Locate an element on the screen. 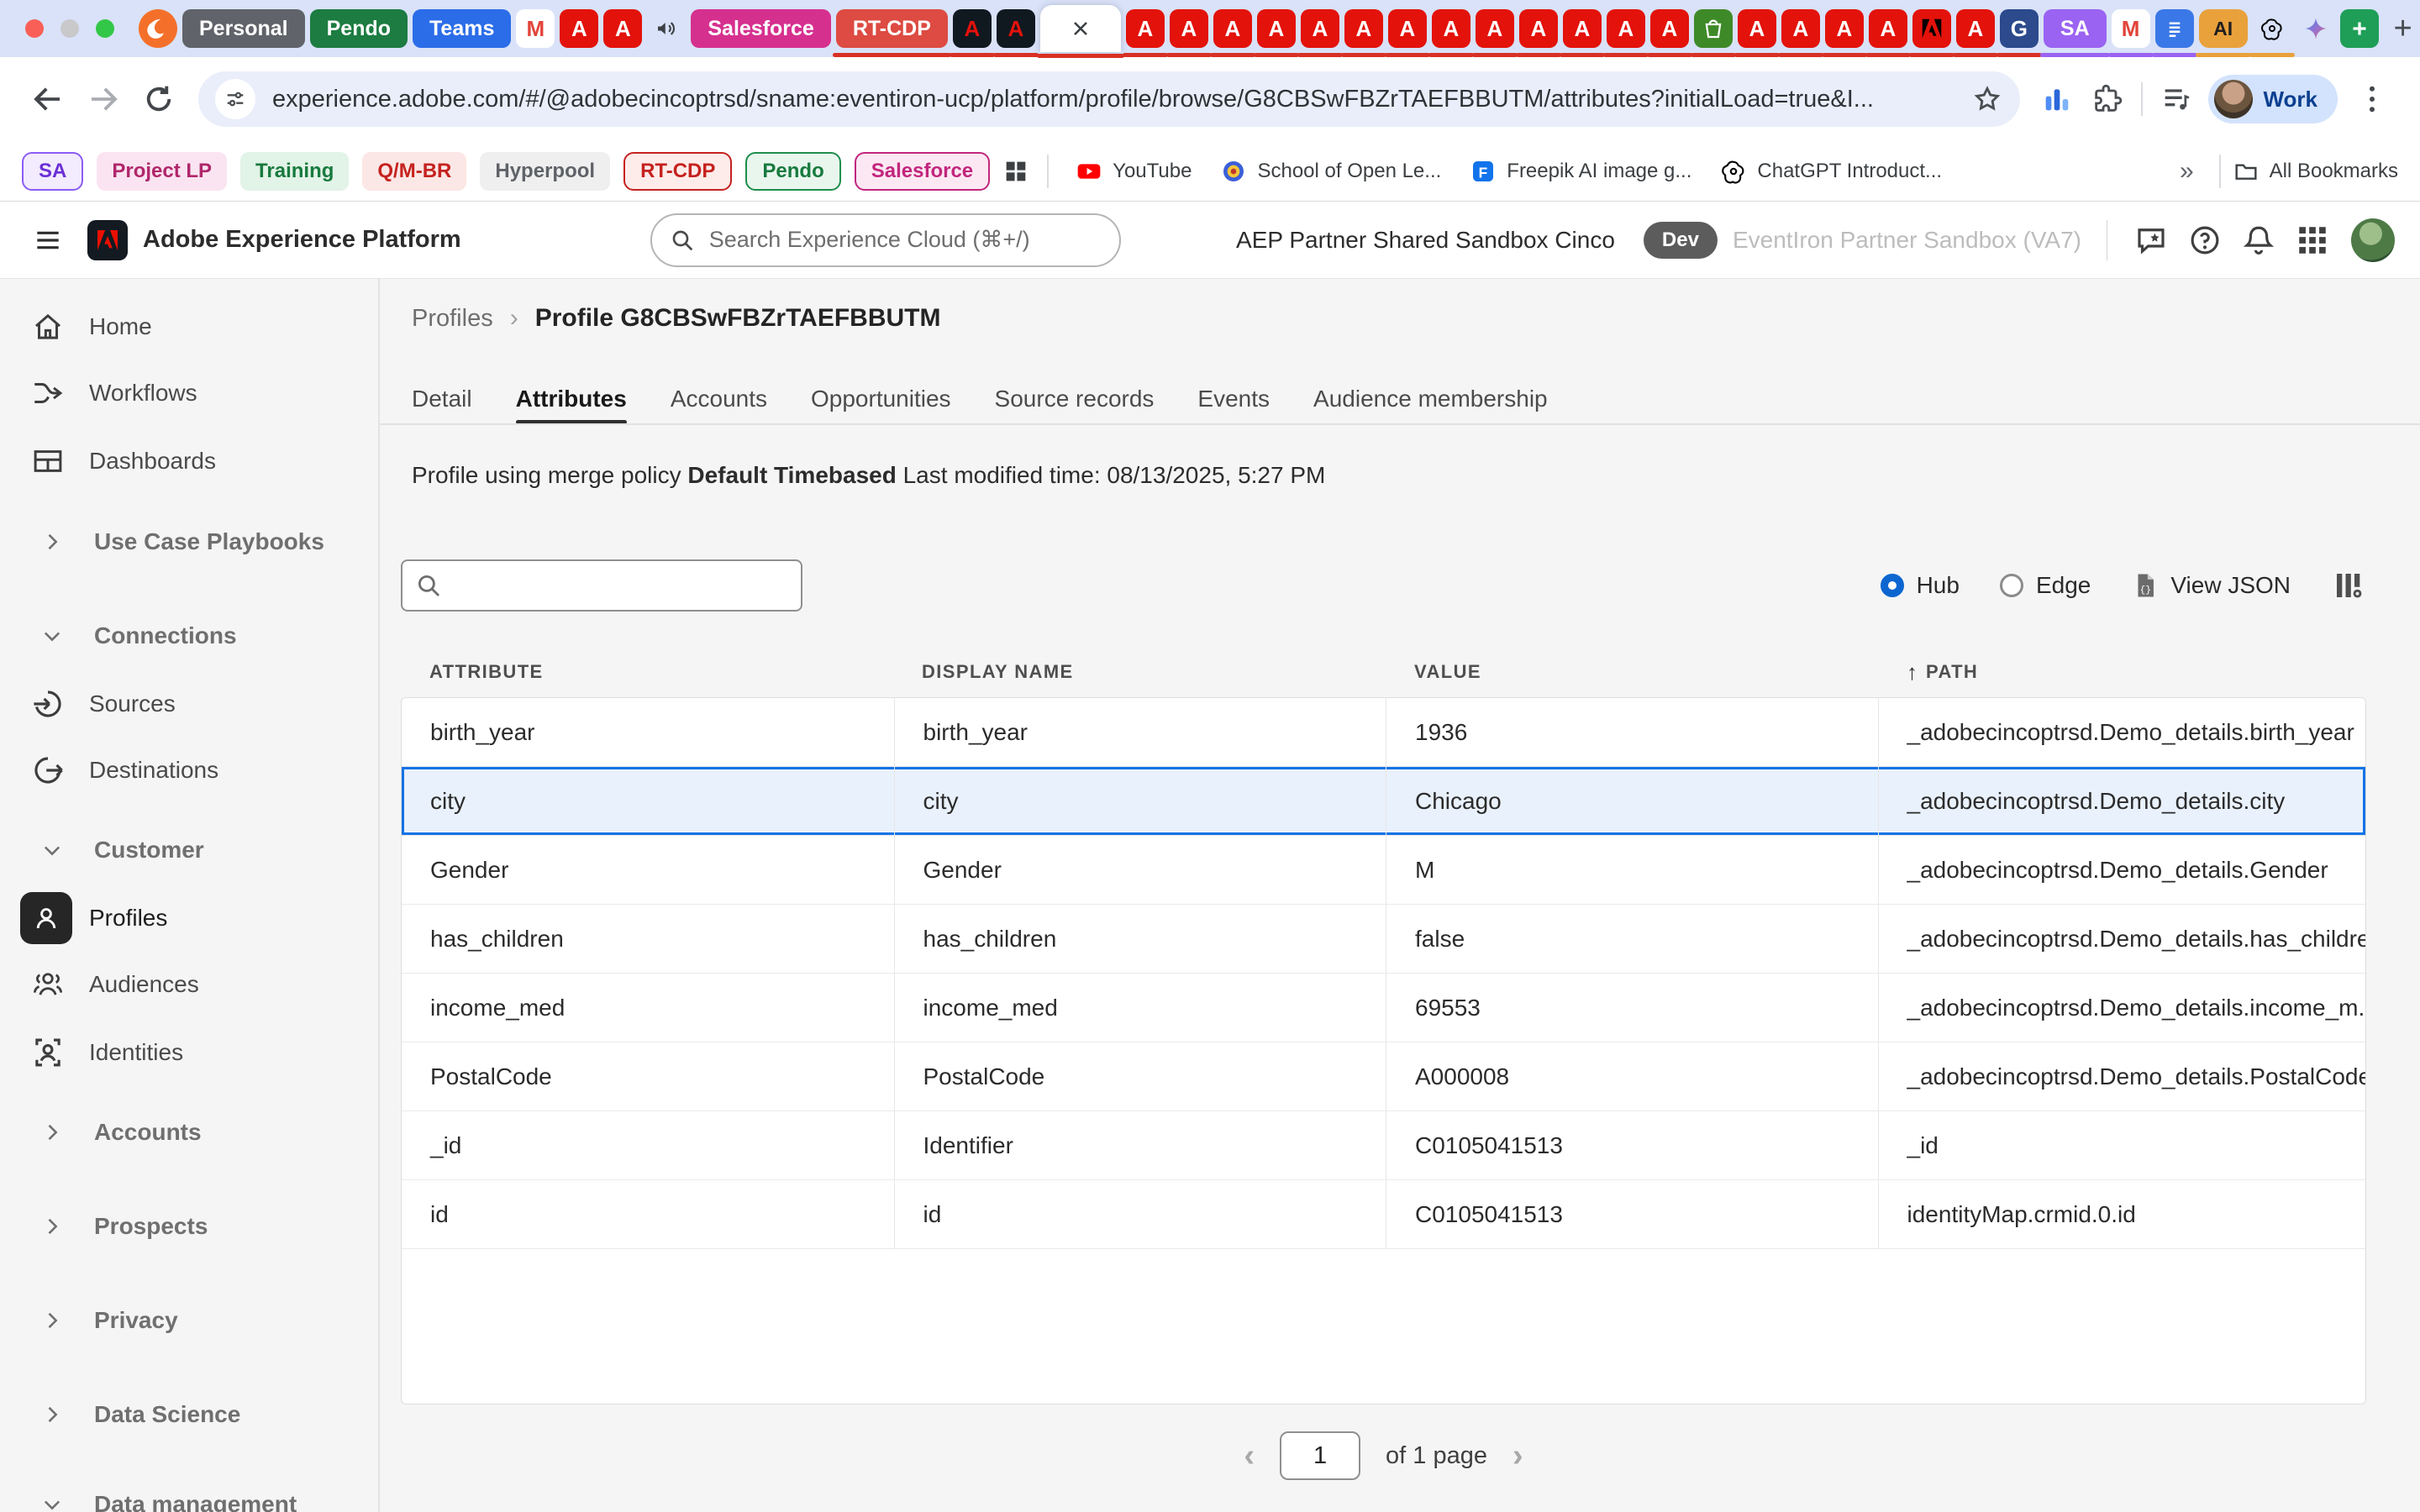 The height and width of the screenshot is (1512, 2420). sandbox-name: EventIron Partner Sandbox (VA7) is located at coordinates (1907, 239).